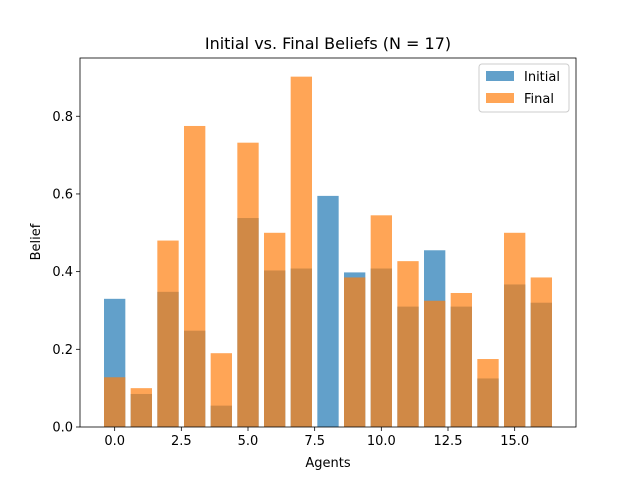 The width and height of the screenshot is (640, 480). Describe the element at coordinates (539, 99) in the screenshot. I see `legend-label-final: Final` at that location.